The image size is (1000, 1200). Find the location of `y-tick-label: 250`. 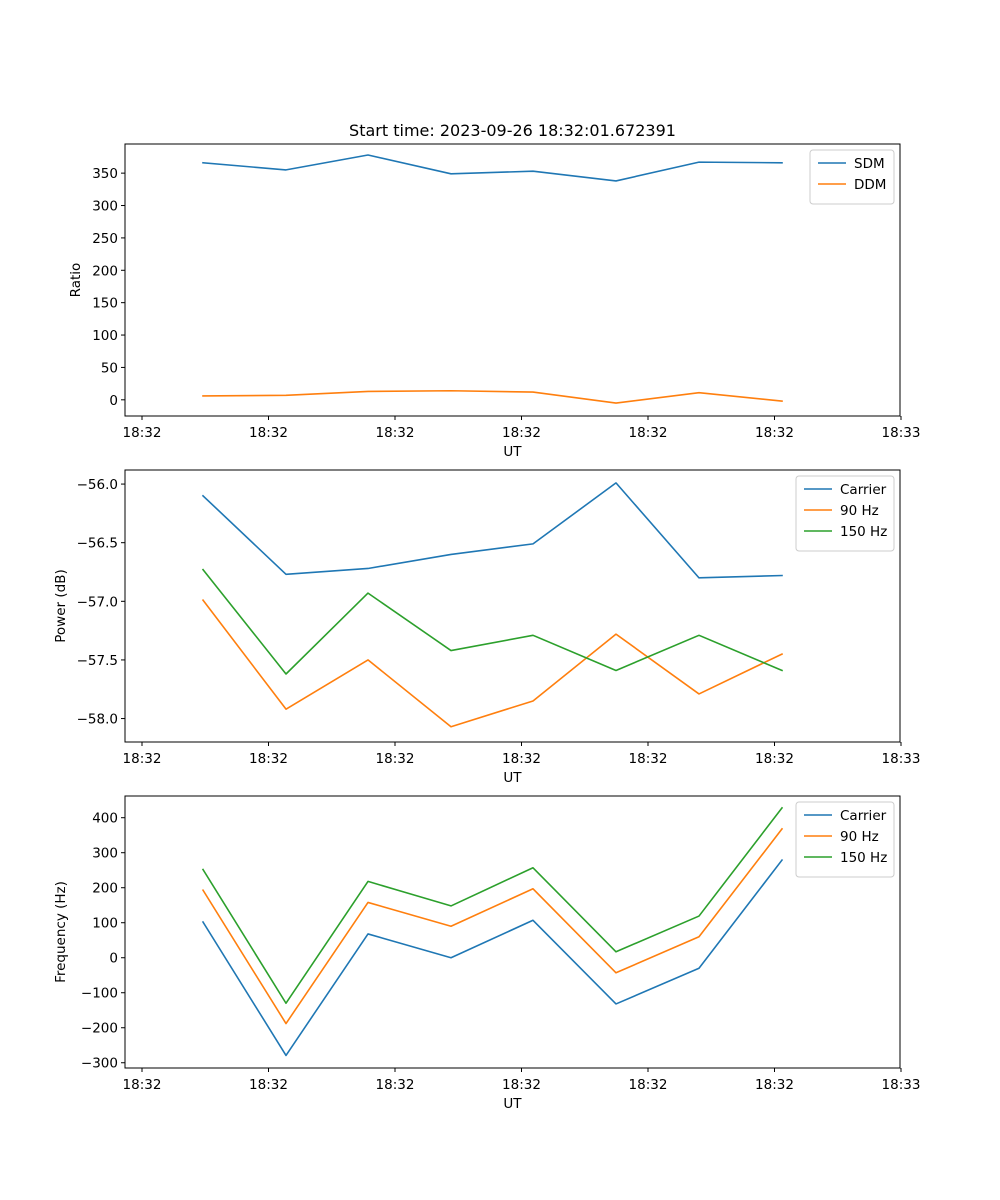

y-tick-label: 250 is located at coordinates (105, 239).